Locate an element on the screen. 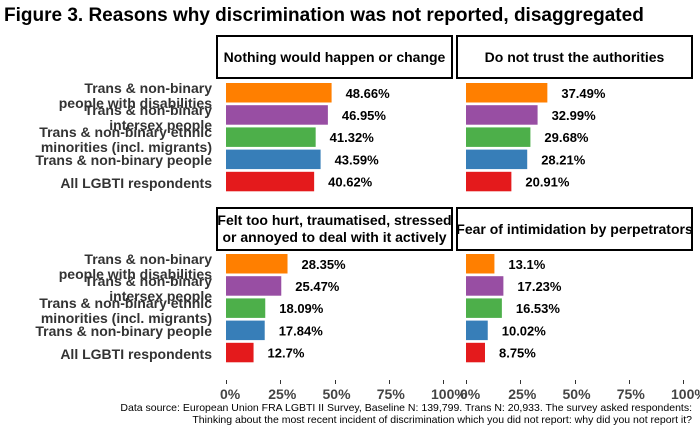 The image size is (700, 432). panel-plot-3: 28.35% 25.47% 18.09% 17.84% 12.7% is located at coordinates (286, 308).